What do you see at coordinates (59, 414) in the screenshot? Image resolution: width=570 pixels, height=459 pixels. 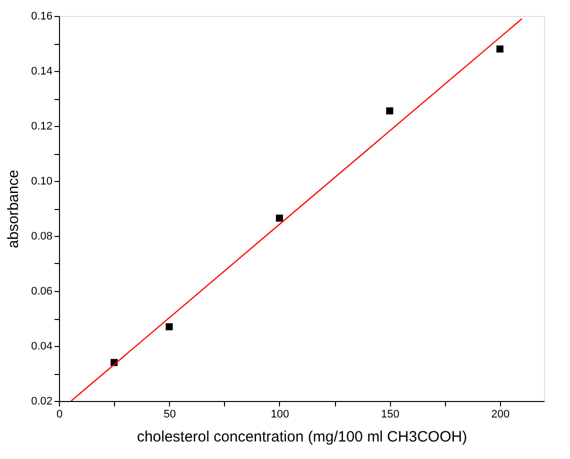 I see `x-tick-label: 0` at bounding box center [59, 414].